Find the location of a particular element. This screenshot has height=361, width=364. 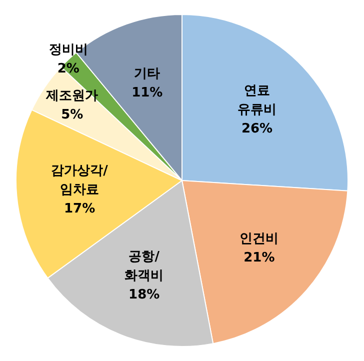

data-label: 26% is located at coordinates (257, 128).